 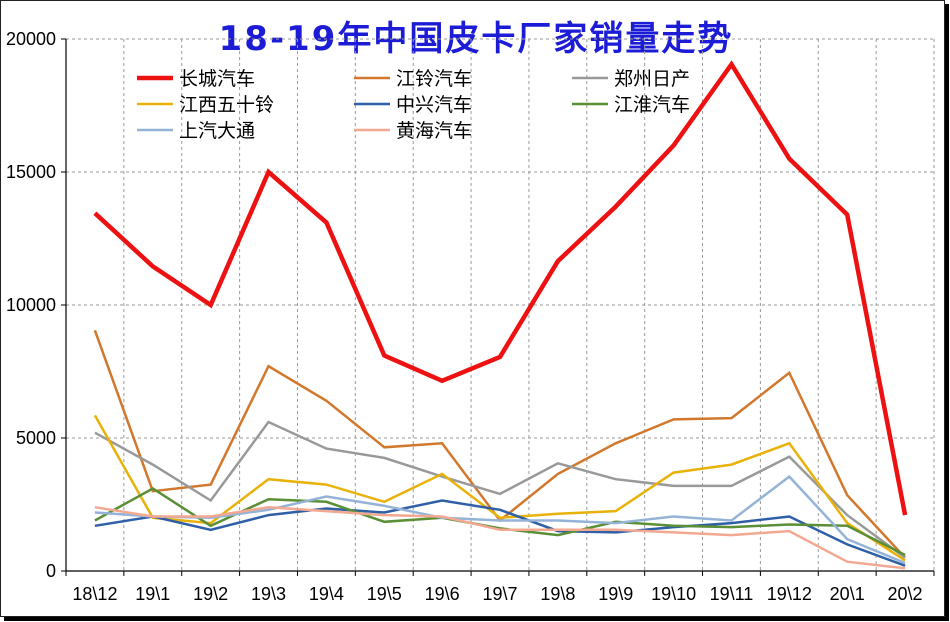 What do you see at coordinates (732, 594) in the screenshot?
I see `x-tick-label: 19\11` at bounding box center [732, 594].